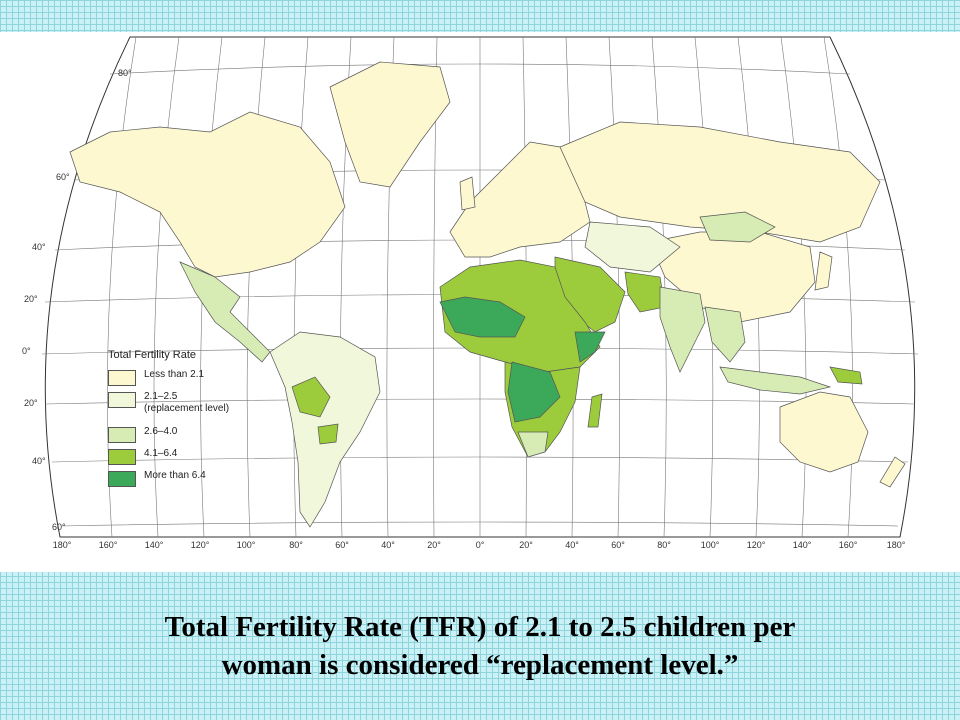  What do you see at coordinates (824, 432) in the screenshot?
I see `australia` at bounding box center [824, 432].